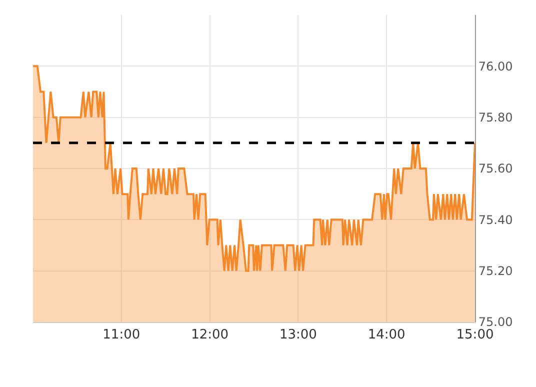  I want to click on y-tick-label: 75.00, so click(495, 322).